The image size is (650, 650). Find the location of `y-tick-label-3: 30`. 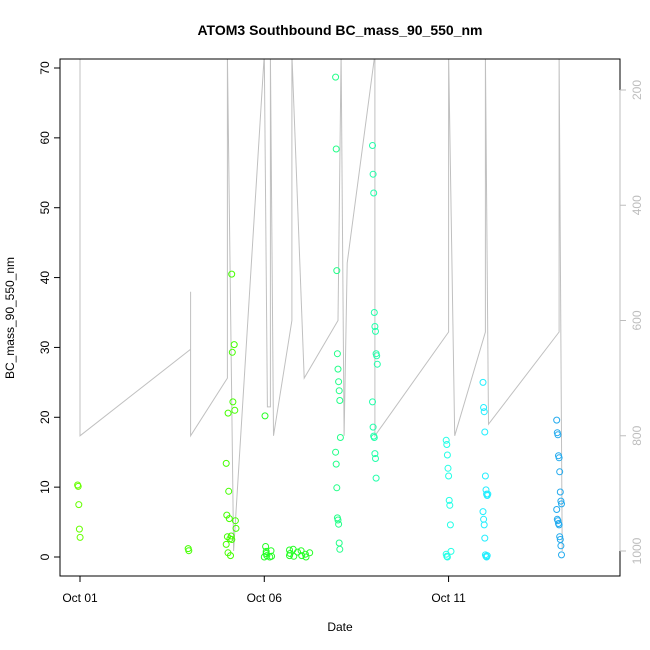

y-tick-label-3: 30 is located at coordinates (45, 347).